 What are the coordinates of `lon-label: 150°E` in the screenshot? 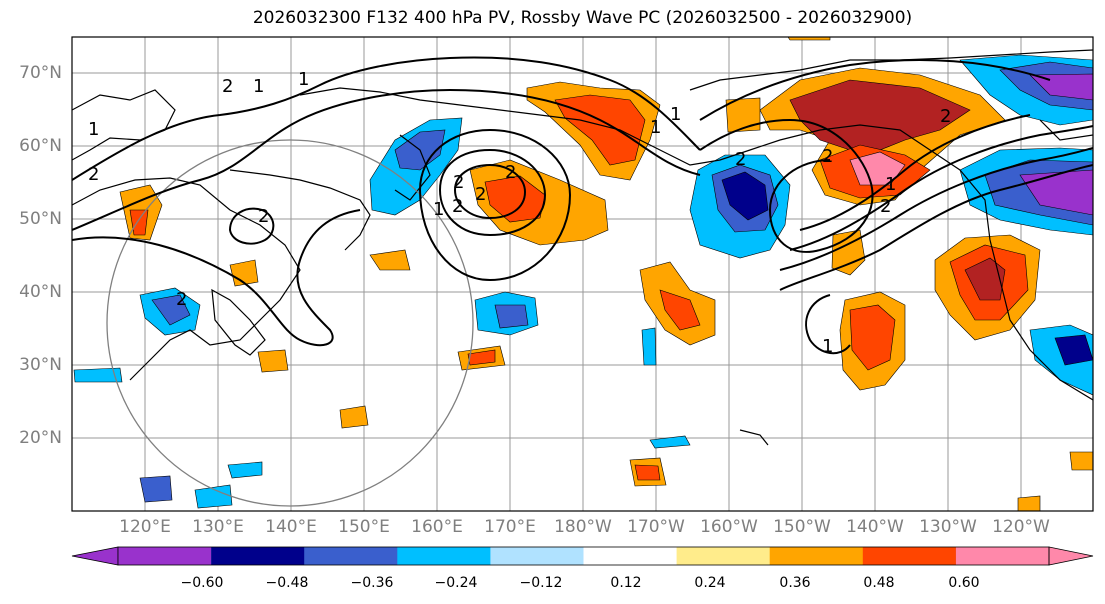 It's located at (364, 527).